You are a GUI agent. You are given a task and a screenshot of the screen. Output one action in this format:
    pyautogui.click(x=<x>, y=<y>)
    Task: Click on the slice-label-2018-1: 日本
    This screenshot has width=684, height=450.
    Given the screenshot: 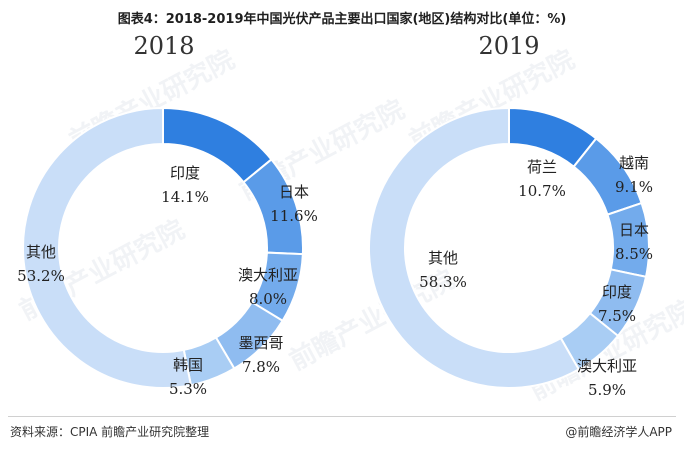 What is the action you would take?
    pyautogui.click(x=294, y=192)
    